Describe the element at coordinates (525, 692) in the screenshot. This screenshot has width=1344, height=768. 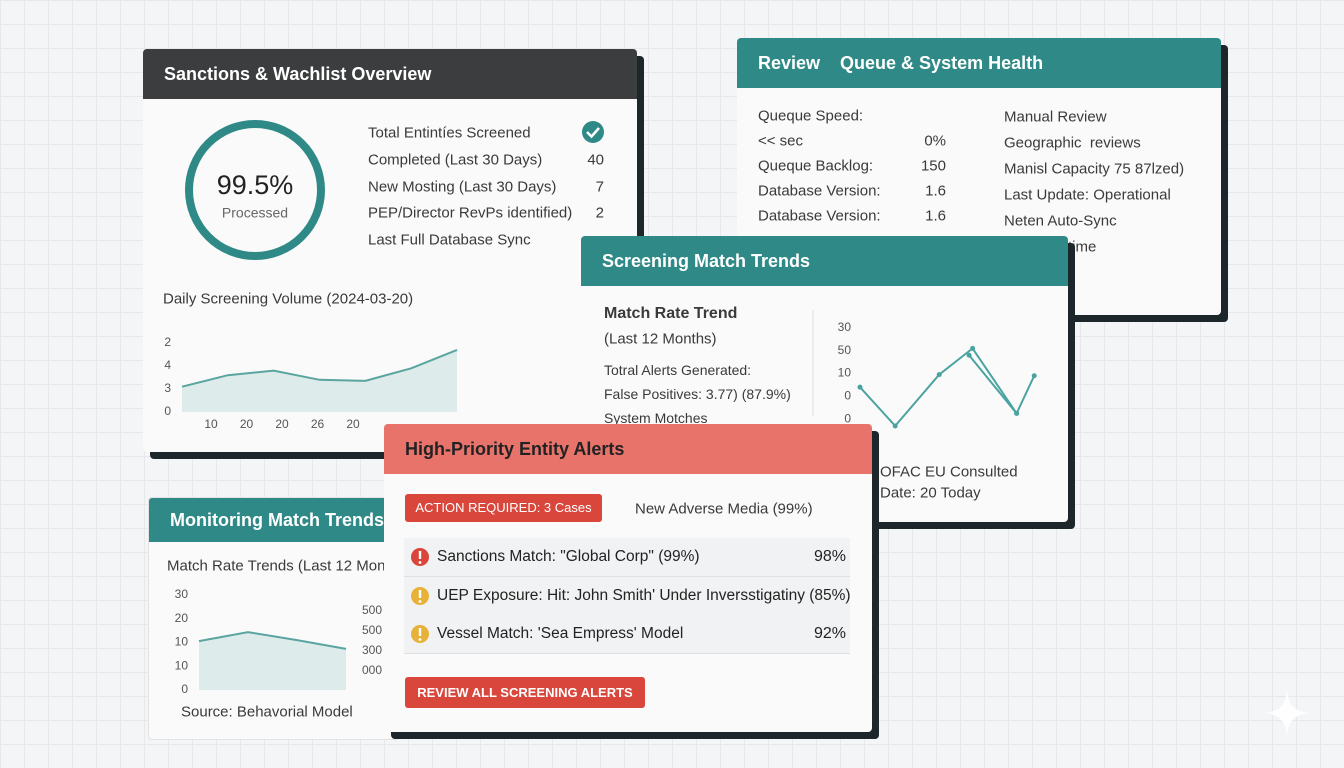
I see `review-button: REVIEW ALL SCREENING ALERTS` at that location.